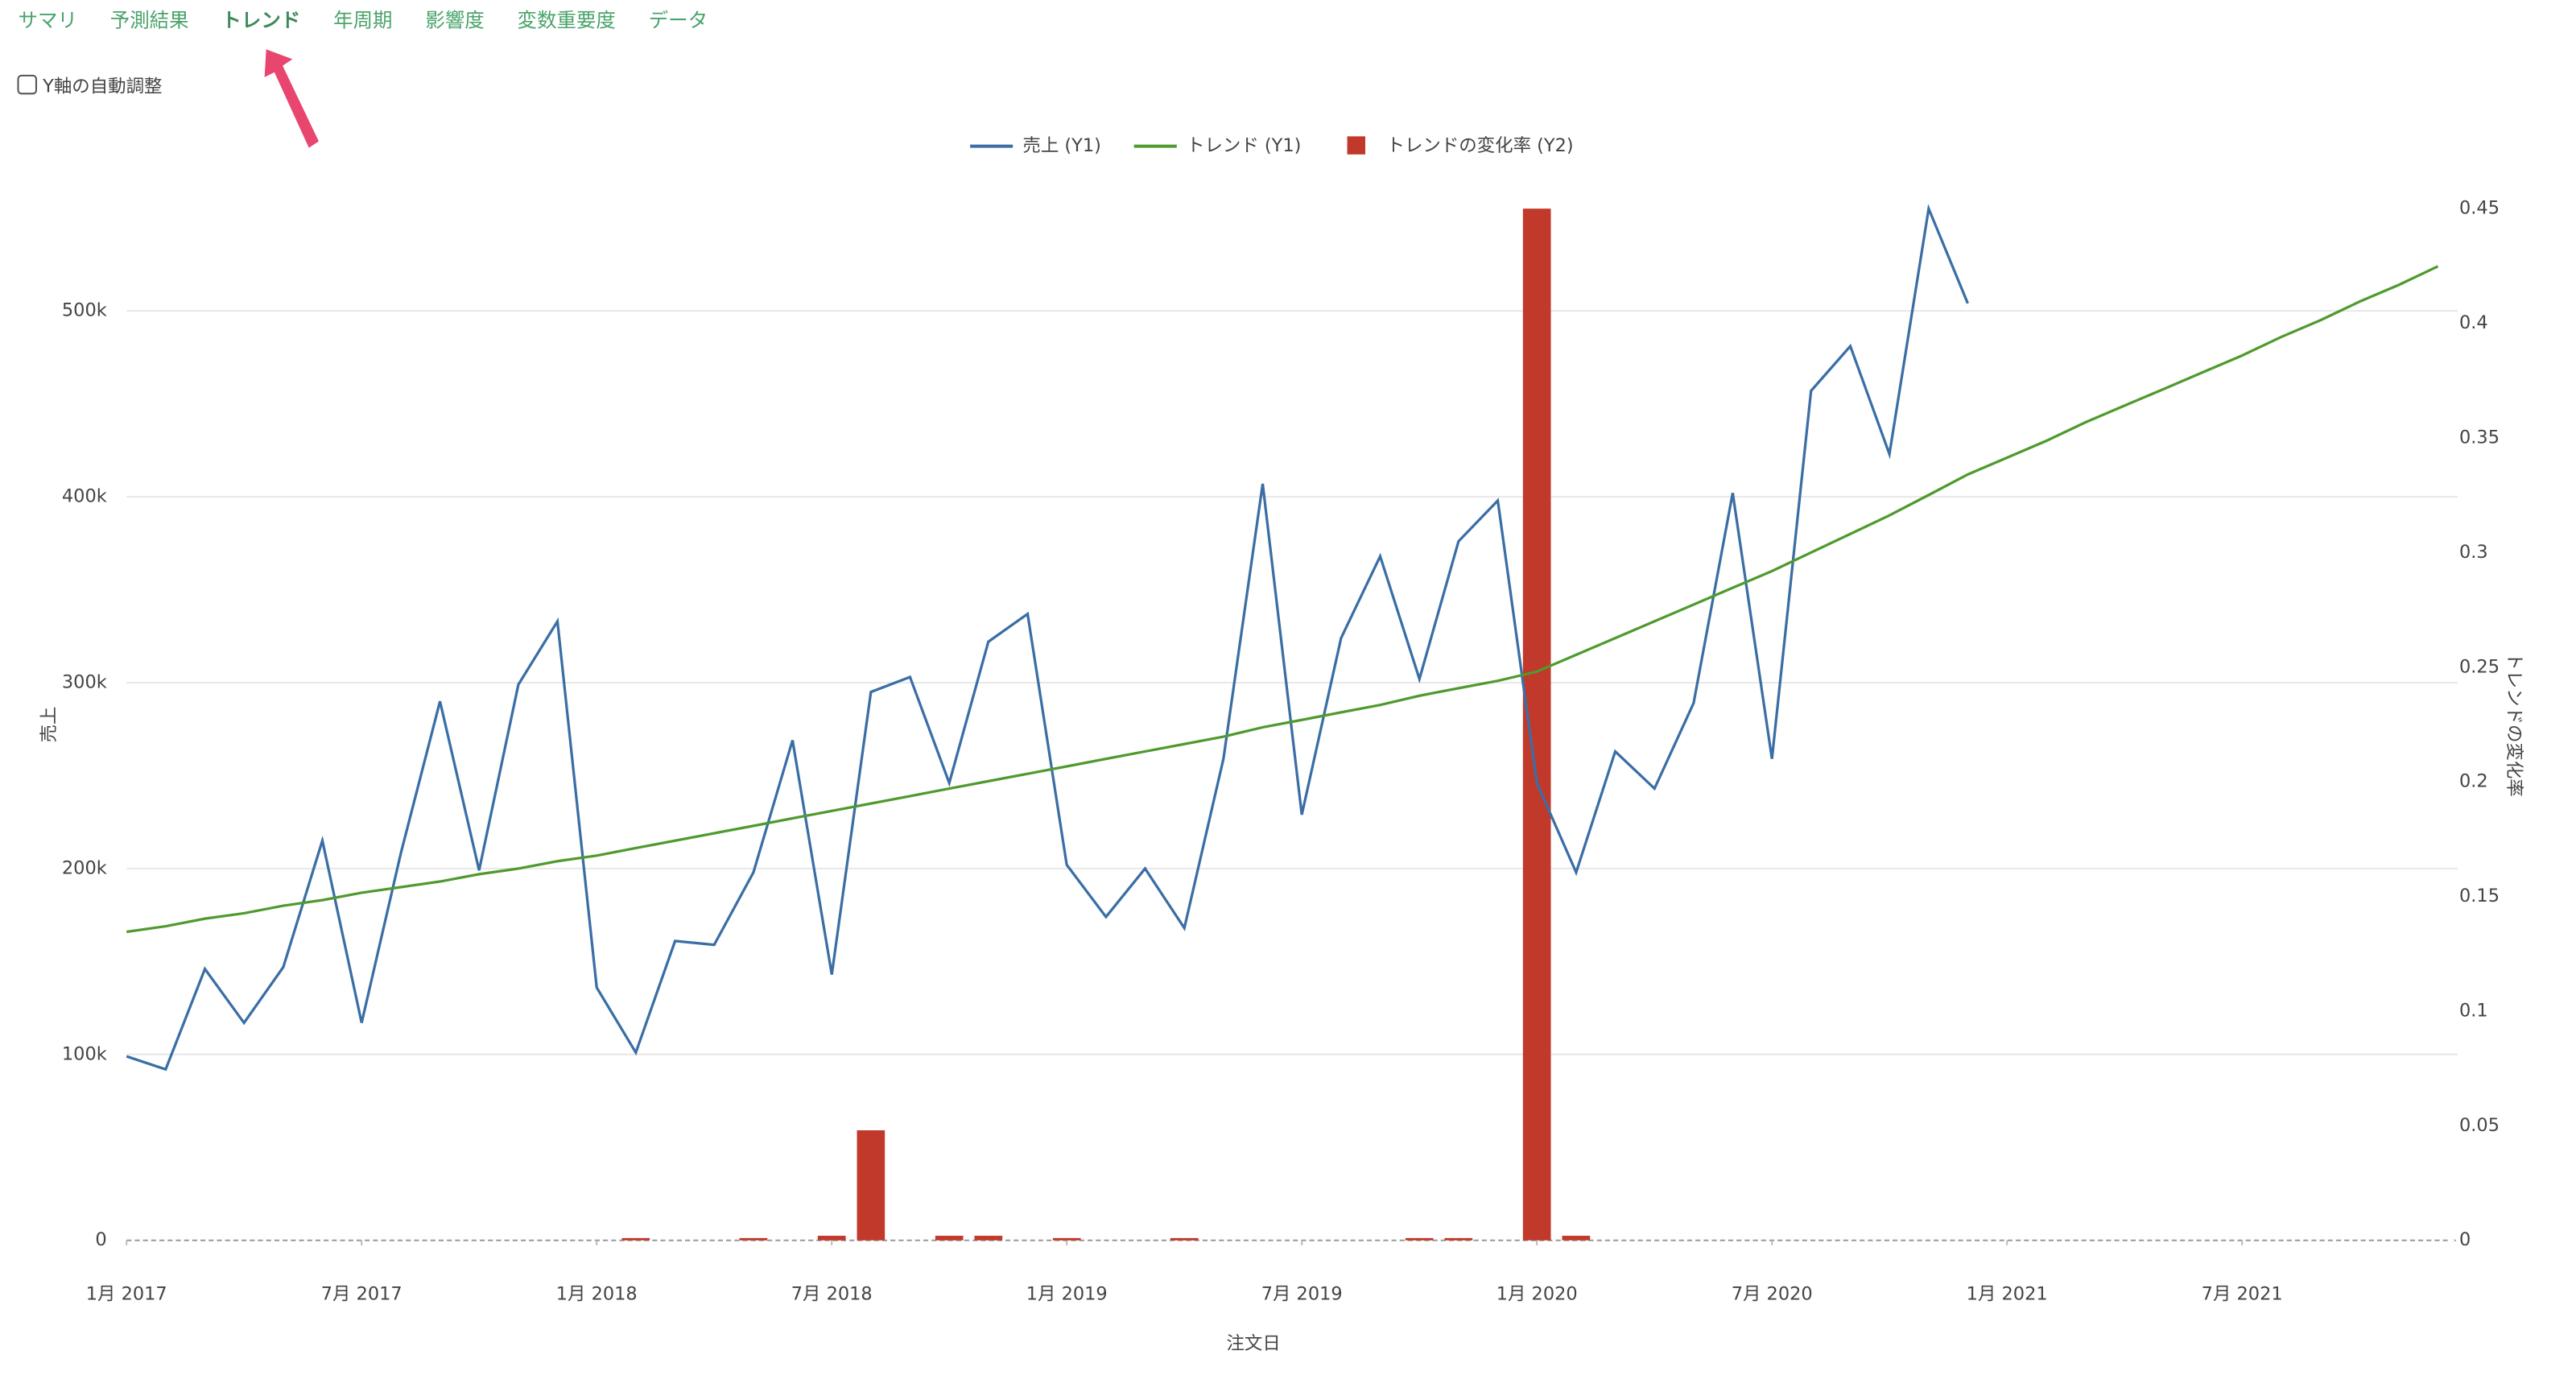 Image resolution: width=2576 pixels, height=1375 pixels. Describe the element at coordinates (126, 1294) in the screenshot. I see `x-tick-label: 1月 2017` at that location.